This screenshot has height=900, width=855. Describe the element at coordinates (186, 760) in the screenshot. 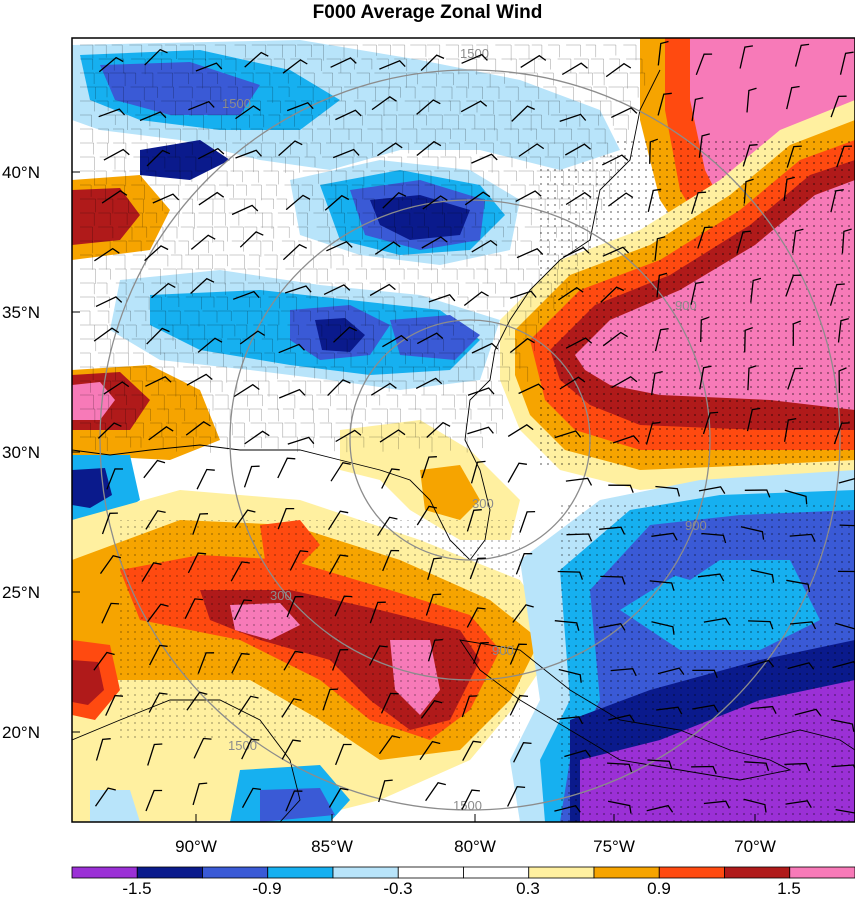

I see `yucatan-outline` at that location.